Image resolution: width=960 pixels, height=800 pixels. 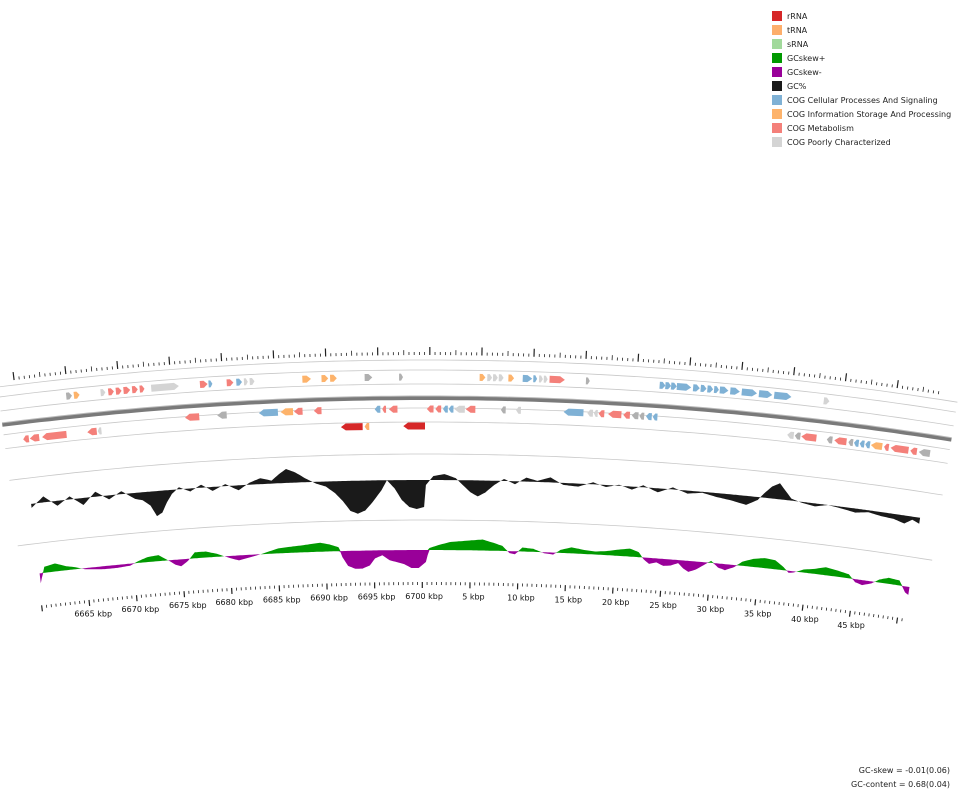 I want to click on ruler-label: 35 kbp, so click(x=758, y=614).